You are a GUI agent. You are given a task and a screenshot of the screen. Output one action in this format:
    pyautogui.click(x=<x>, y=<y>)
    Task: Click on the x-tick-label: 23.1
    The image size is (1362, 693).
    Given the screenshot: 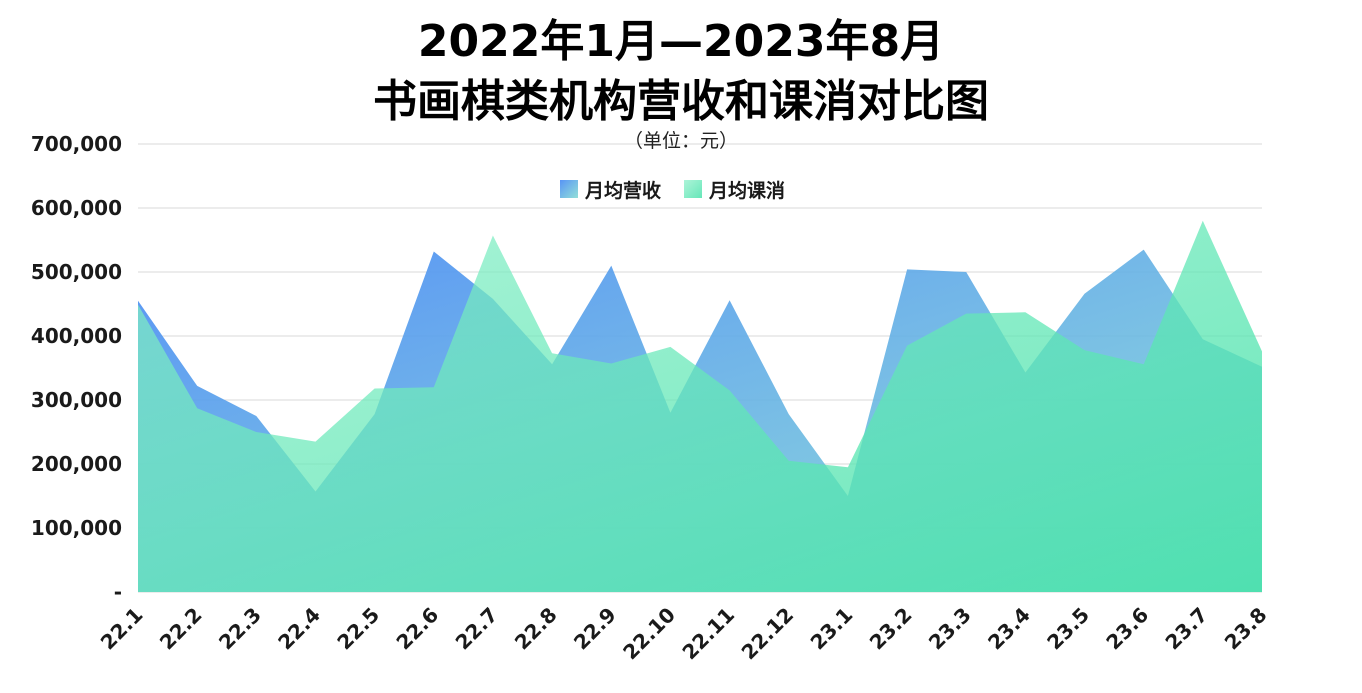 What is the action you would take?
    pyautogui.click(x=832, y=629)
    